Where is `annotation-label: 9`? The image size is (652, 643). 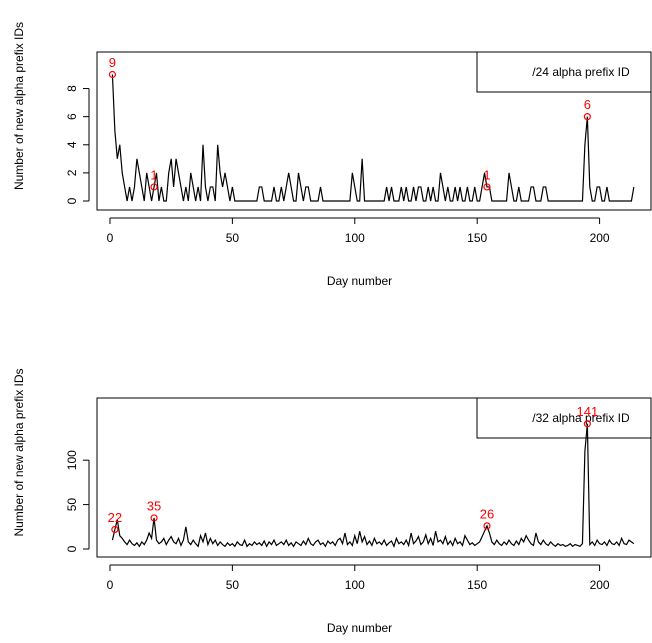 annotation-label: 9 is located at coordinates (112, 62).